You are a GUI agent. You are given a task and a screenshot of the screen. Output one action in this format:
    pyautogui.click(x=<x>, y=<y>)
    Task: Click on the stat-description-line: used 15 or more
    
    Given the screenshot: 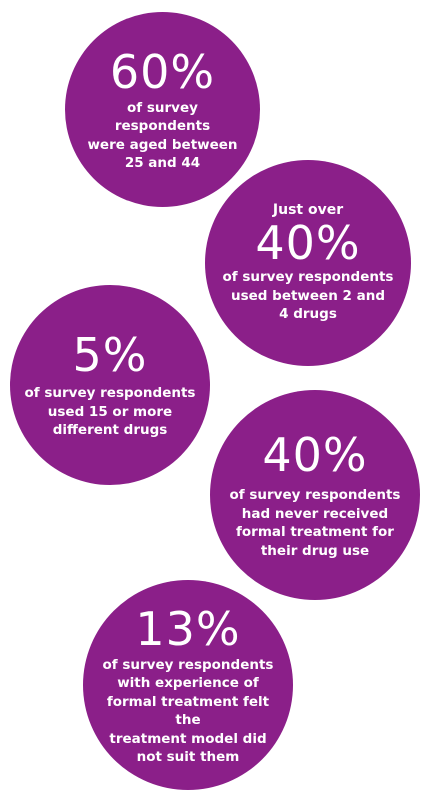 What is the action you would take?
    pyautogui.click(x=110, y=411)
    